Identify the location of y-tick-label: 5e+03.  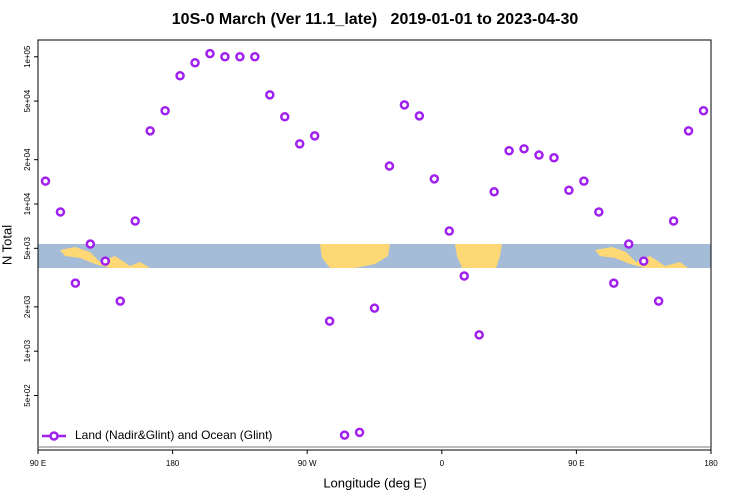
(27, 248).